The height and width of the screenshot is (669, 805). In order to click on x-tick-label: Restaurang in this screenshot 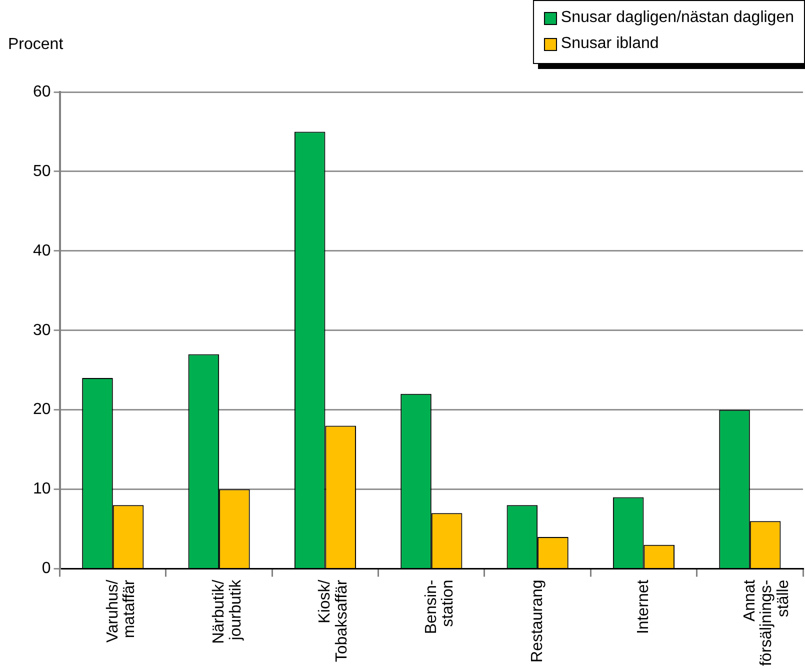, I will do `click(537, 621)`.